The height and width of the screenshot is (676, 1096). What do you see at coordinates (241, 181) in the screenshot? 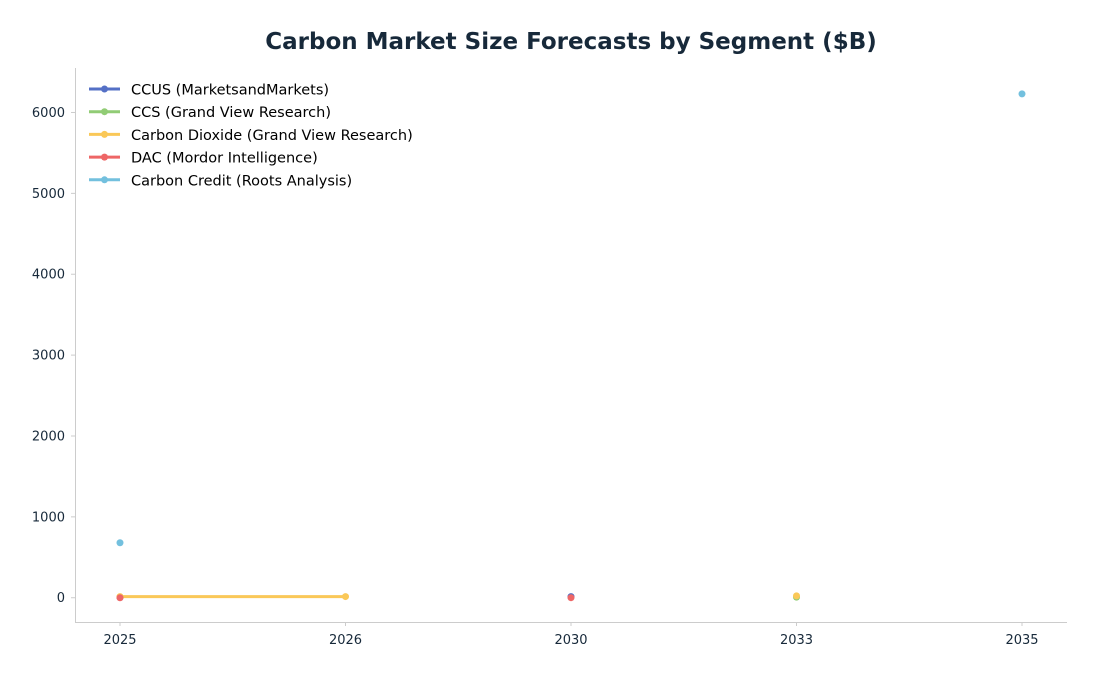
I see `legend-label: Carbon Credit (Roots Analysis)` at bounding box center [241, 181].